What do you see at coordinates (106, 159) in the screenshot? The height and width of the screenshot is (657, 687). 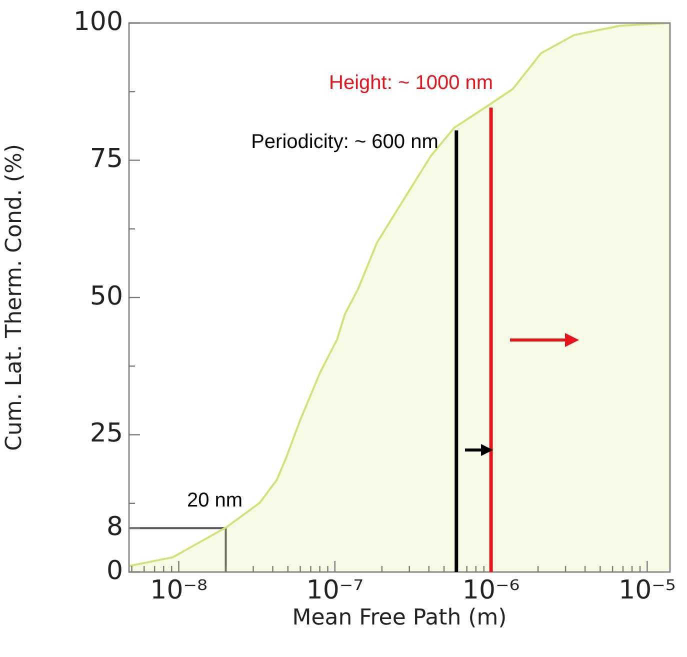 I see `y-tick-label: 75` at bounding box center [106, 159].